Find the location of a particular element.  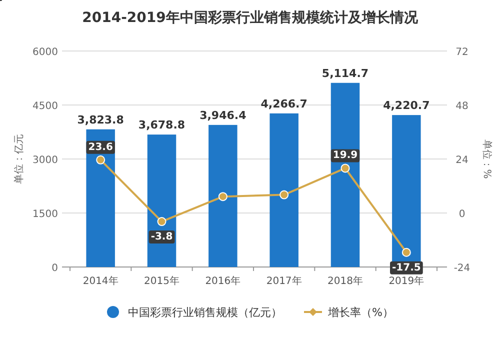

x-tick-label: 2014年 is located at coordinates (100, 281).